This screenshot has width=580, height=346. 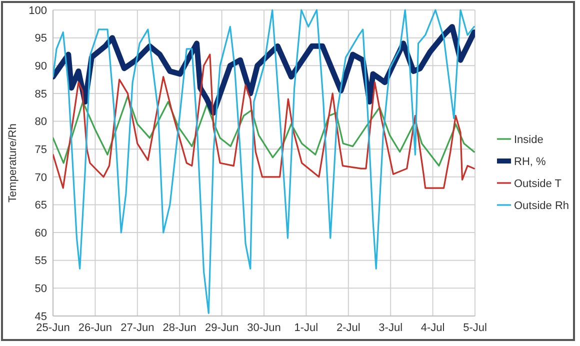 I want to click on x-tick-label: 25-Jun, so click(x=53, y=328).